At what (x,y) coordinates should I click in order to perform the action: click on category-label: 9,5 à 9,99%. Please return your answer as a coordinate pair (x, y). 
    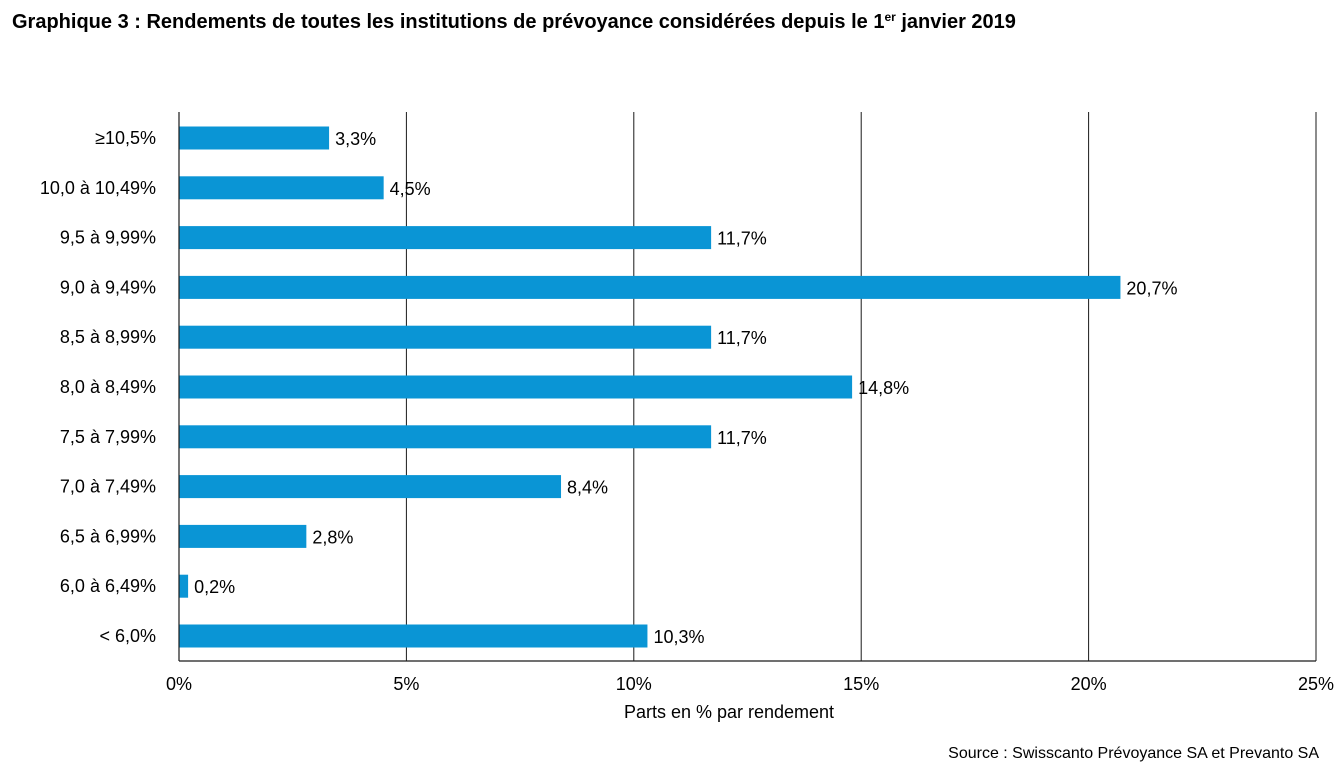
    Looking at the image, I should click on (108, 238).